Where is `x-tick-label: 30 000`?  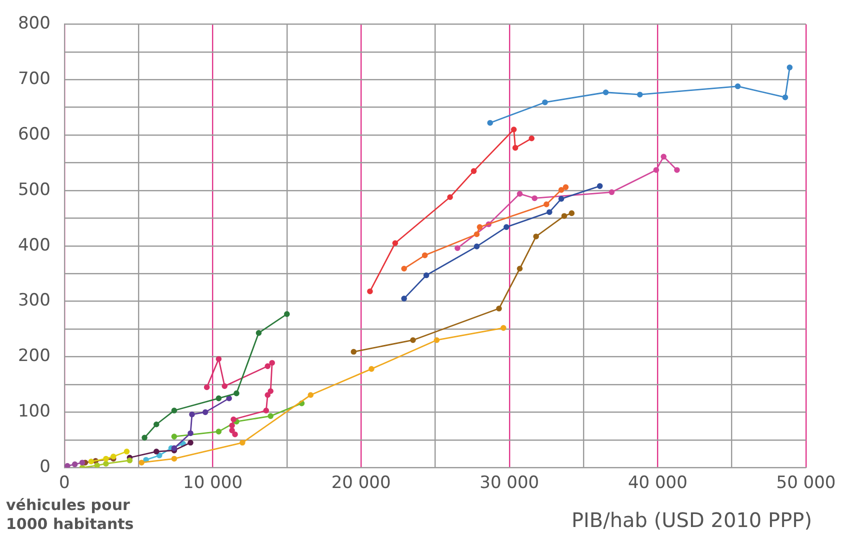
x-tick-label: 30 000 is located at coordinates (510, 483).